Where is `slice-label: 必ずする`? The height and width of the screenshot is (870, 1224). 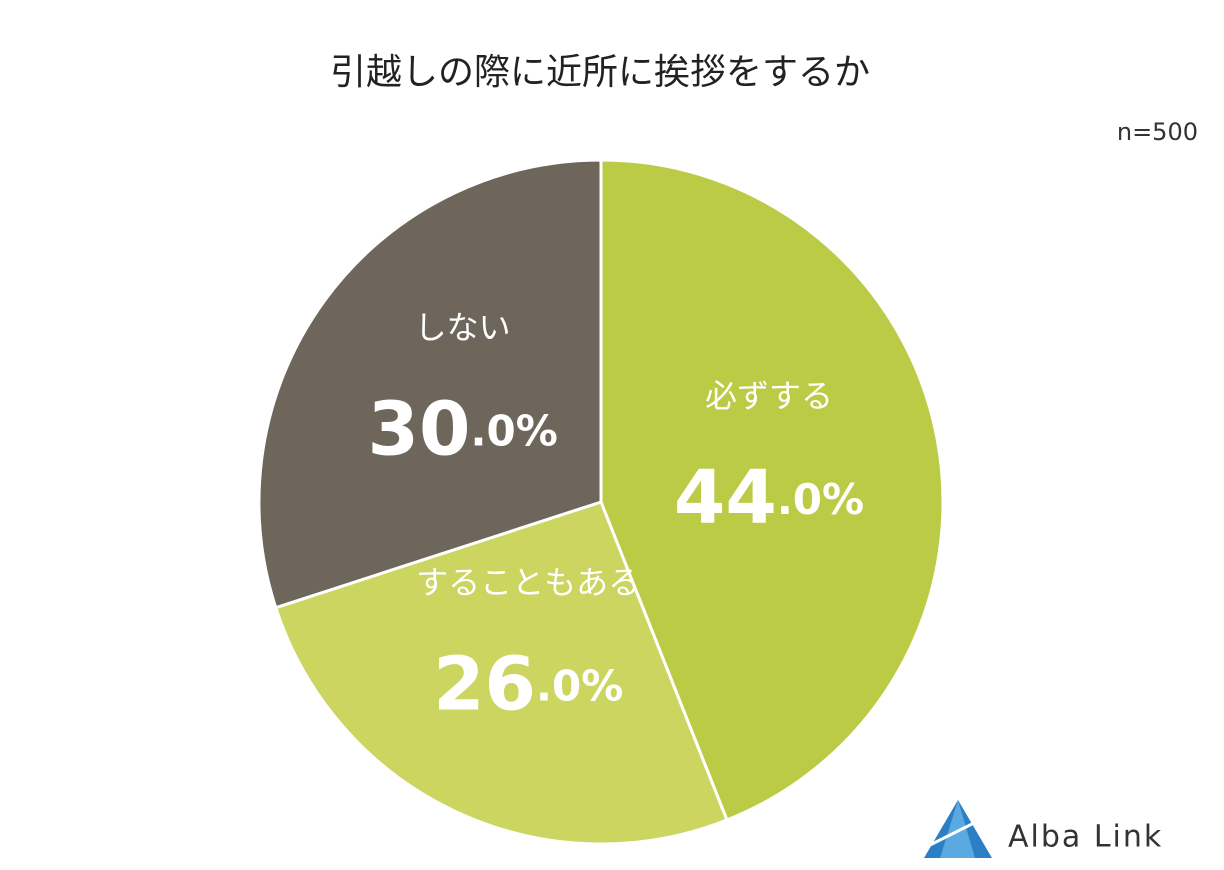 slice-label: 必ずする is located at coordinates (769, 396).